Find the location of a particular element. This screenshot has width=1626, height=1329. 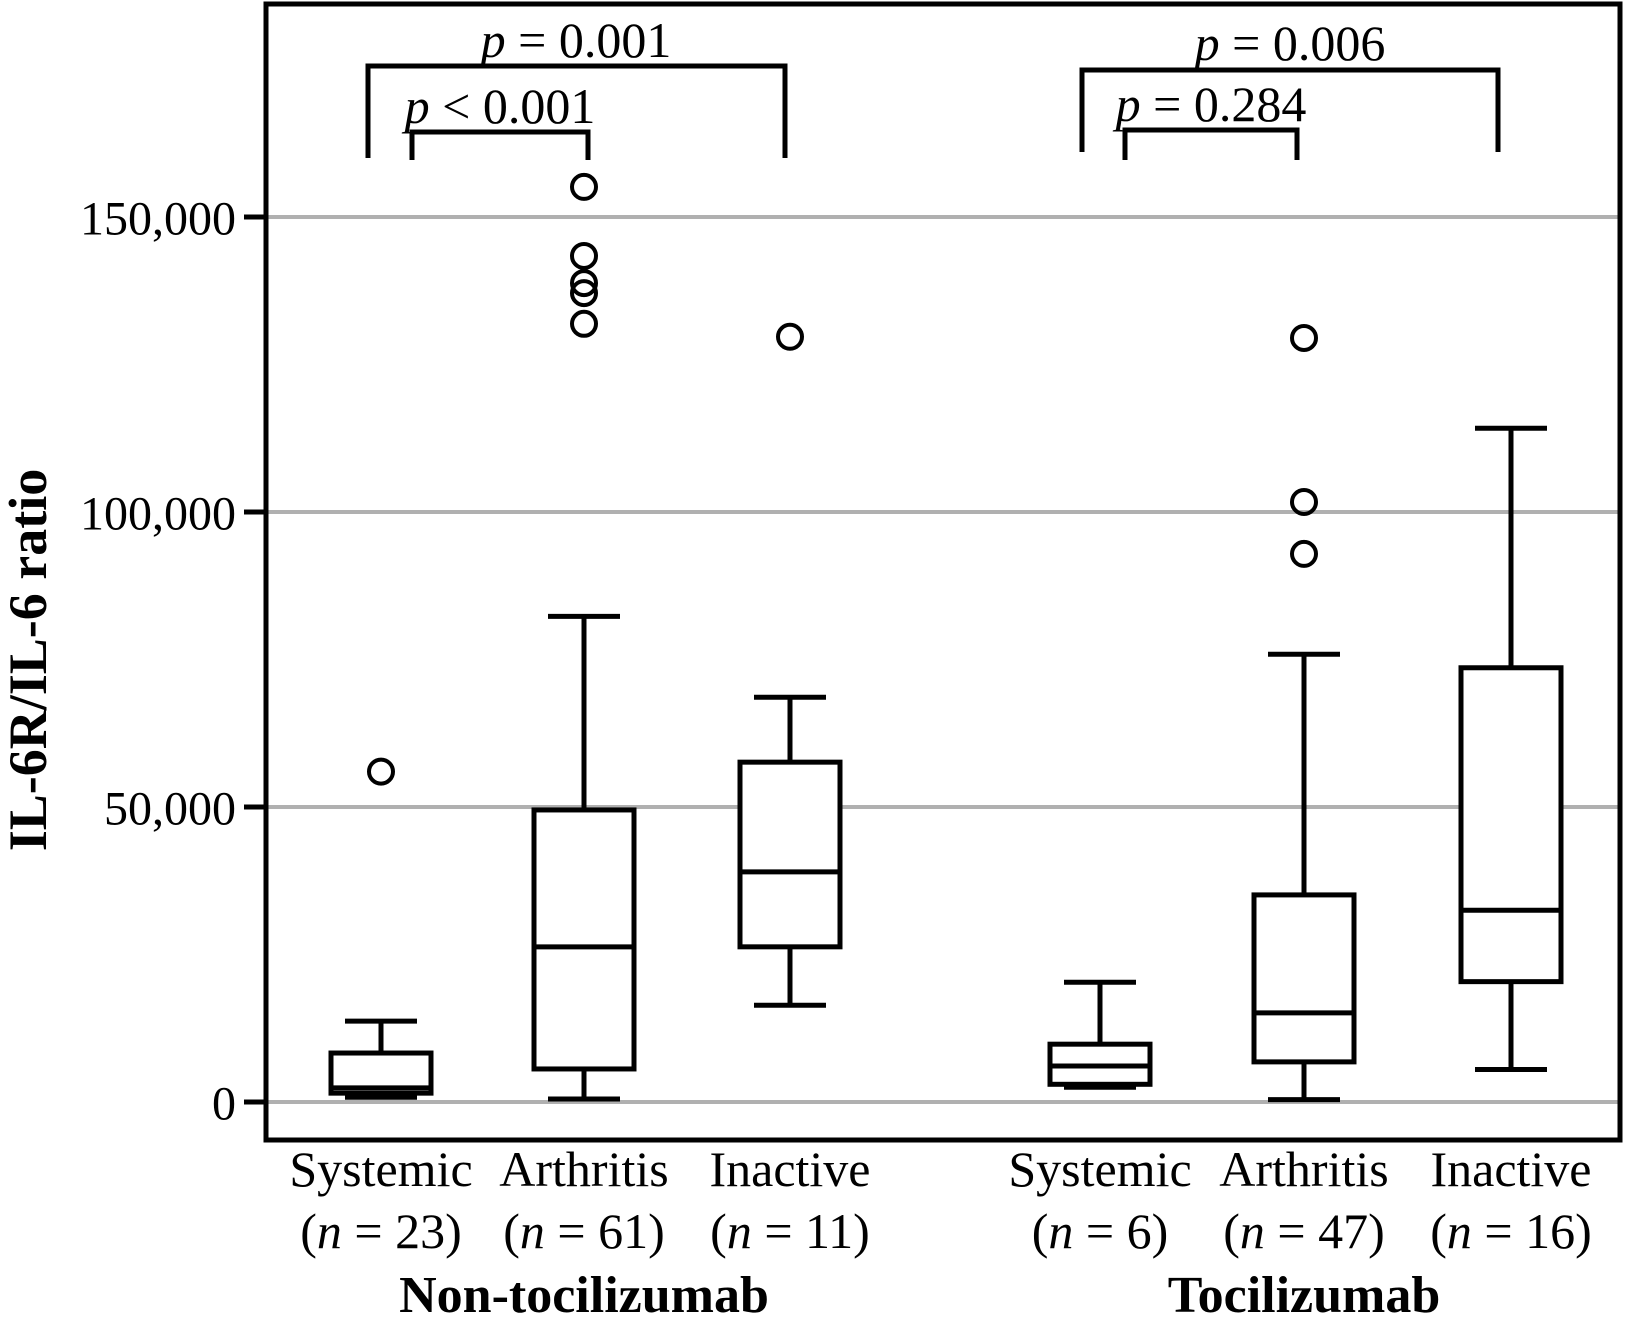

significance-bracket: p = 0.001 is located at coordinates (576, 85).